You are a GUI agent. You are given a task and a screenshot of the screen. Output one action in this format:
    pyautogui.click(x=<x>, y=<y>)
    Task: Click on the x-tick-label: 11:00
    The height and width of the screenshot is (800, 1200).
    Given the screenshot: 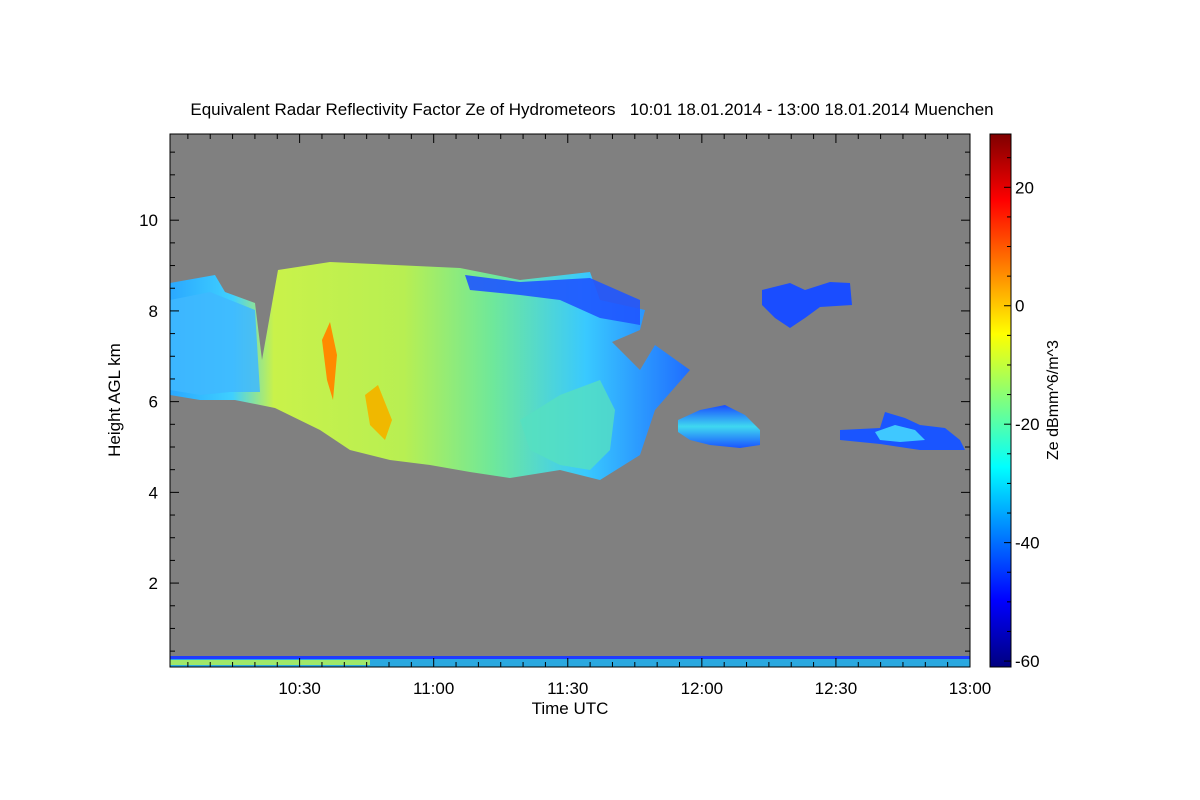 What is the action you would take?
    pyautogui.click(x=433, y=688)
    